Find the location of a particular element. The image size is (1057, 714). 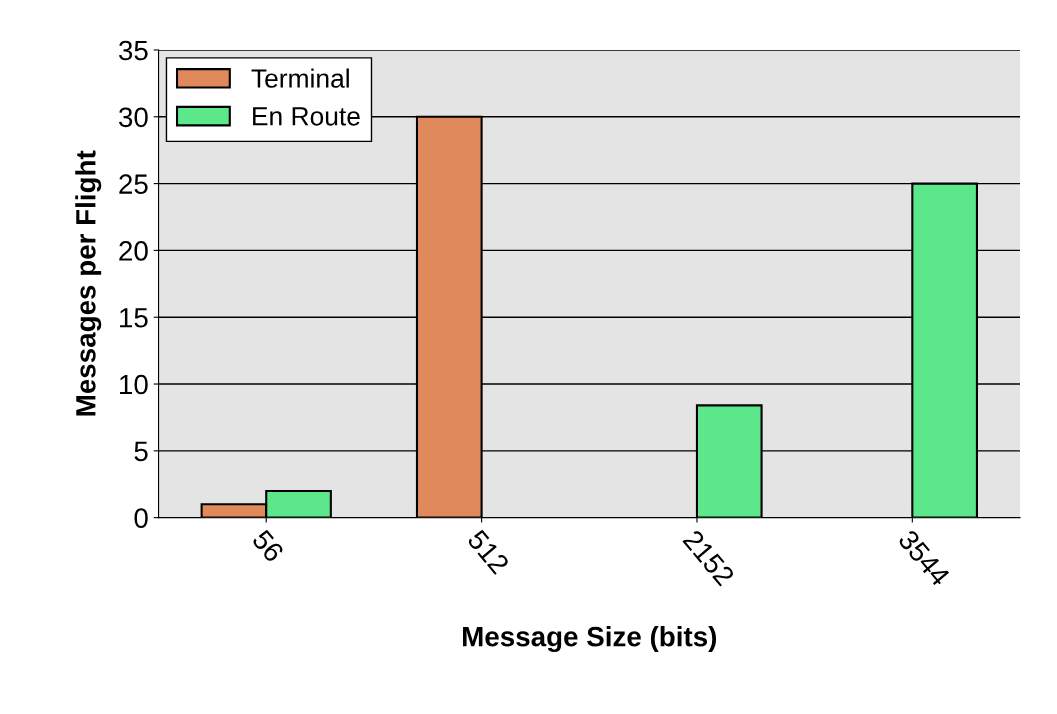

legend-label: Terminal is located at coordinates (300, 78).